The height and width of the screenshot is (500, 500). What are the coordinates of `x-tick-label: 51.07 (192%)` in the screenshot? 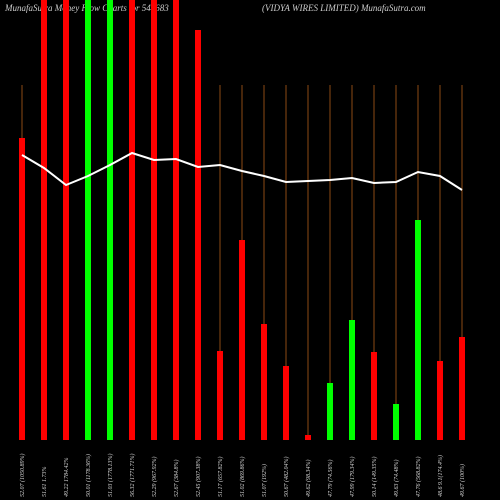 It's located at (264, 480).